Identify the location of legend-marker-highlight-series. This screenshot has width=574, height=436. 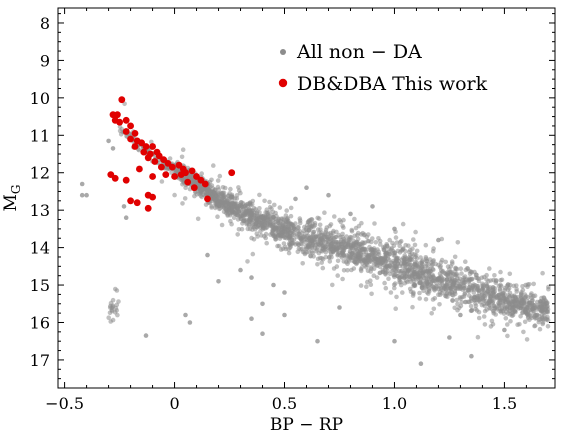
(283, 83).